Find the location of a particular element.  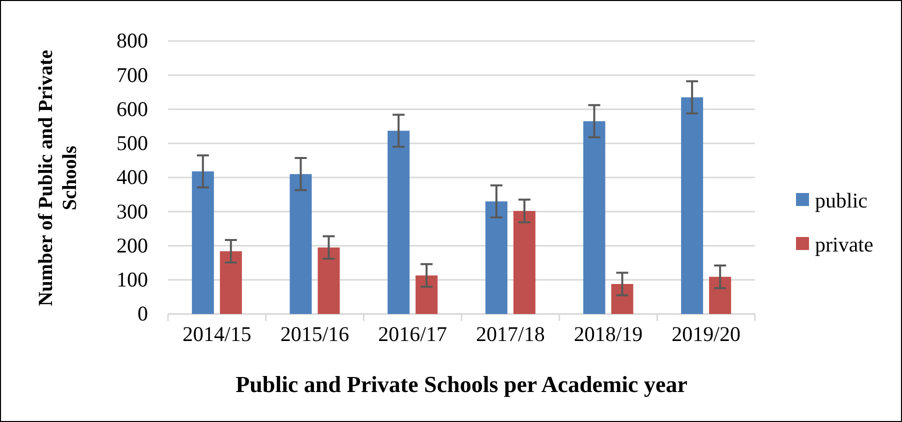

legend-label: public is located at coordinates (841, 200).